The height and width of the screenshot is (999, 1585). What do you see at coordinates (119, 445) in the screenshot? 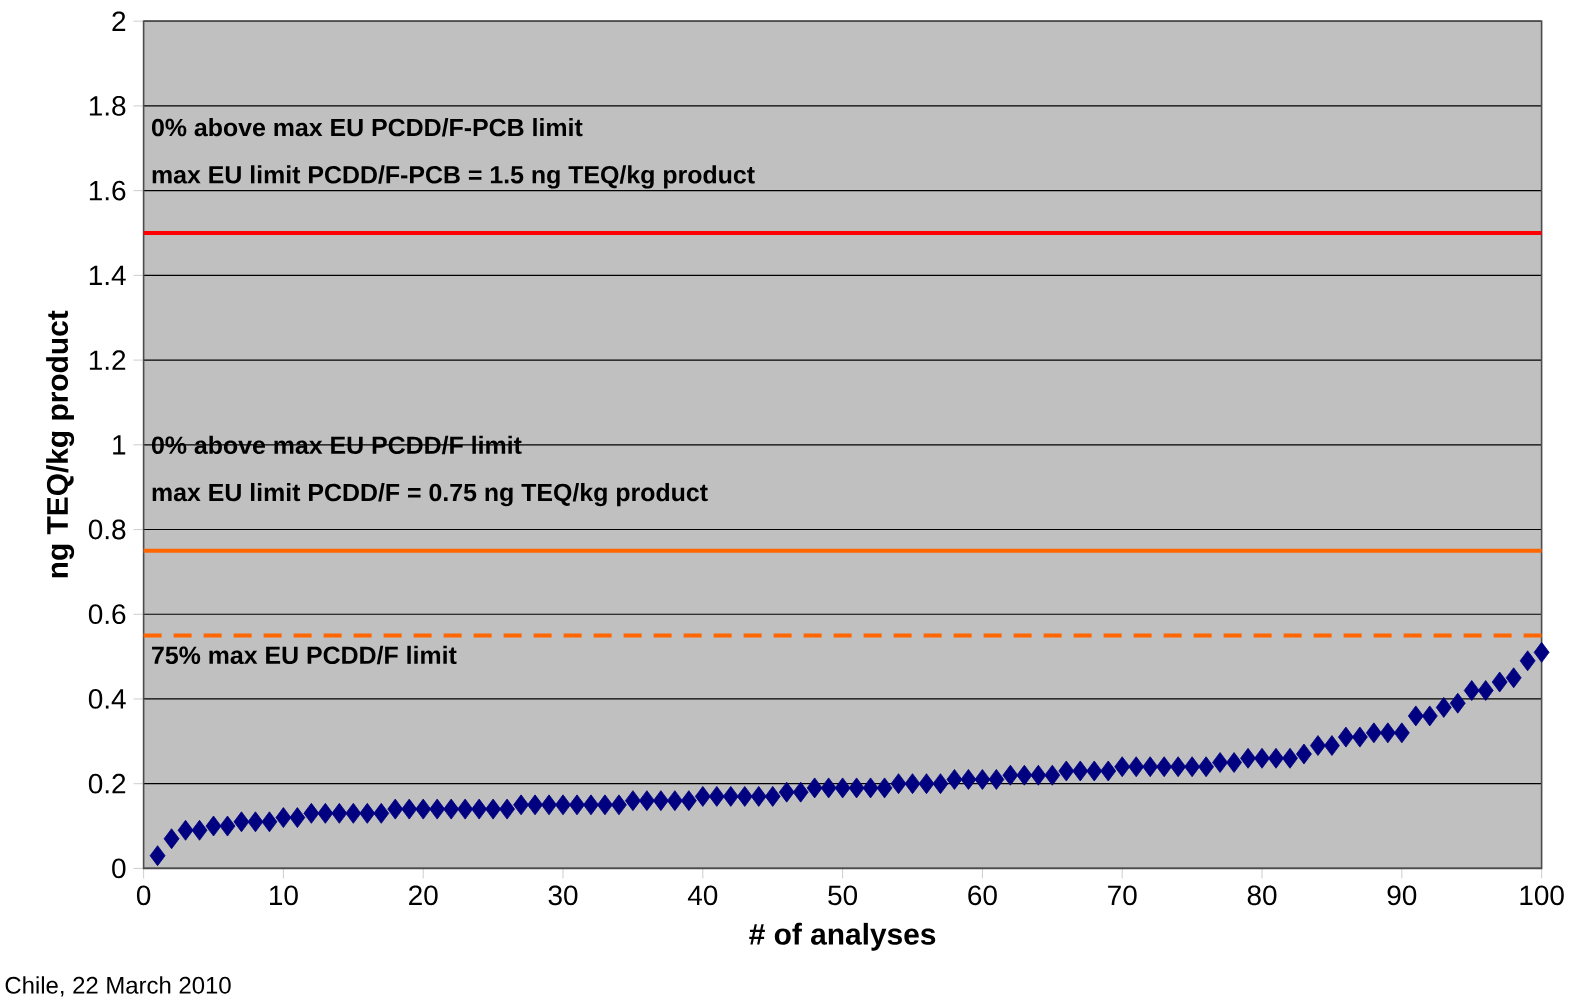
I see `y-tick-label: 1` at bounding box center [119, 445].